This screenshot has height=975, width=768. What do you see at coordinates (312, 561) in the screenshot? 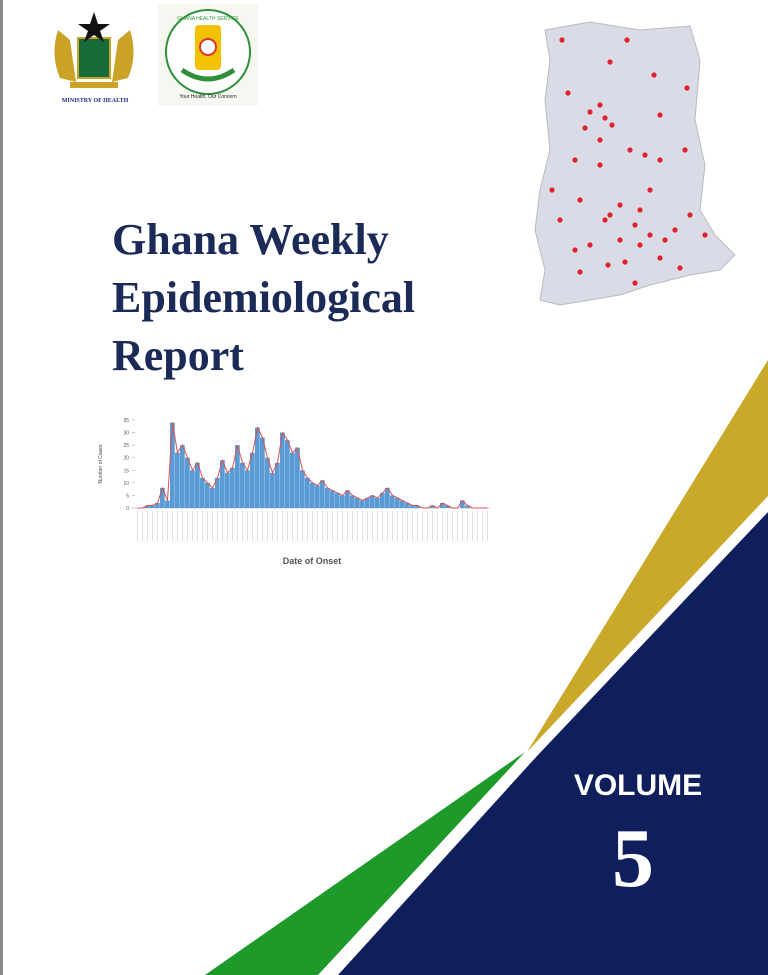
I see `x-axis-label: Date of Onset` at bounding box center [312, 561].